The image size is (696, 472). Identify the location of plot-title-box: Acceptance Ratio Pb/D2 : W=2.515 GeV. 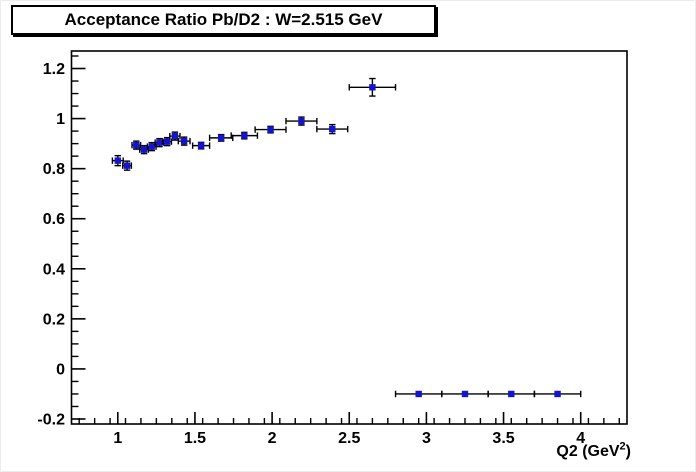
(223, 20).